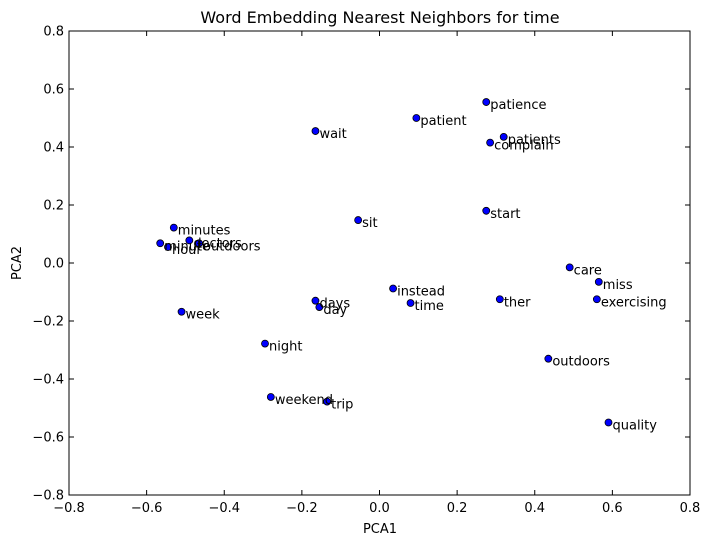 The height and width of the screenshot is (546, 711). I want to click on x-tick-label: −0.8, so click(69, 508).